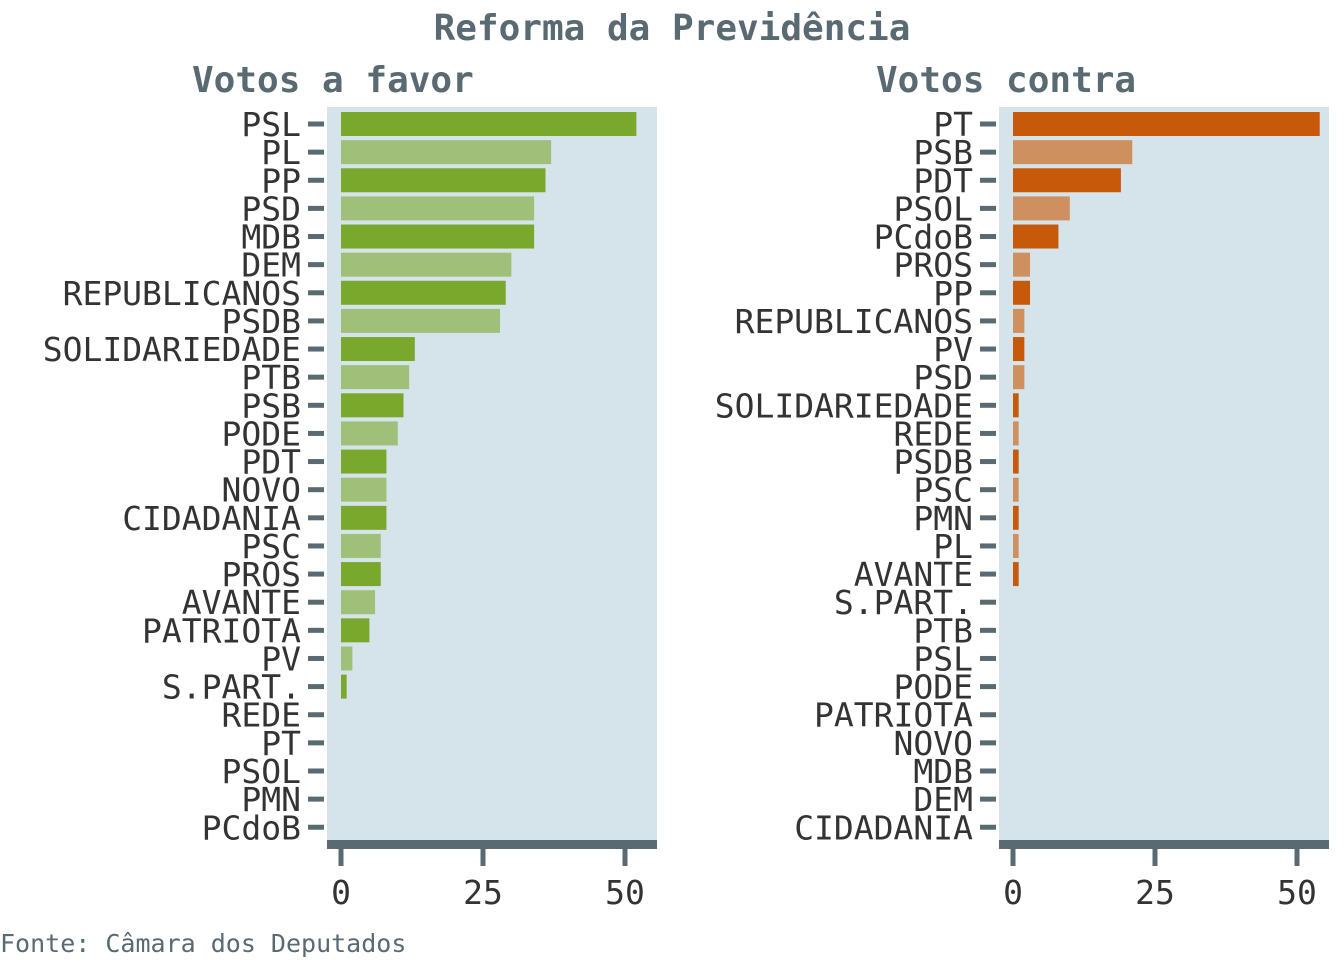 This screenshot has height=965, width=1344. What do you see at coordinates (1016, 545) in the screenshot?
I see `bar-pl` at bounding box center [1016, 545].